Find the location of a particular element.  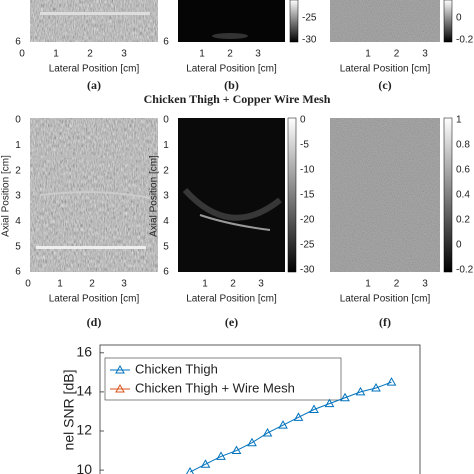

colorbar-label: -5 is located at coordinates (304, 145).